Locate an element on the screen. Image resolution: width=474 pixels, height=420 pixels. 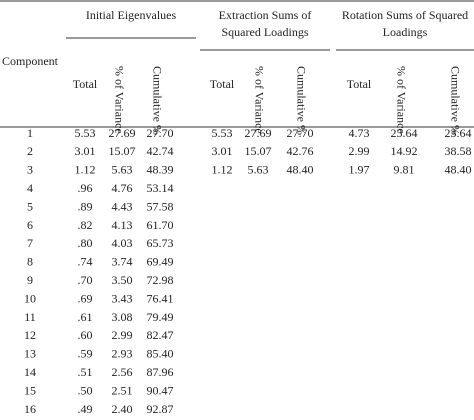
value-cell: .96 is located at coordinates (85, 188).